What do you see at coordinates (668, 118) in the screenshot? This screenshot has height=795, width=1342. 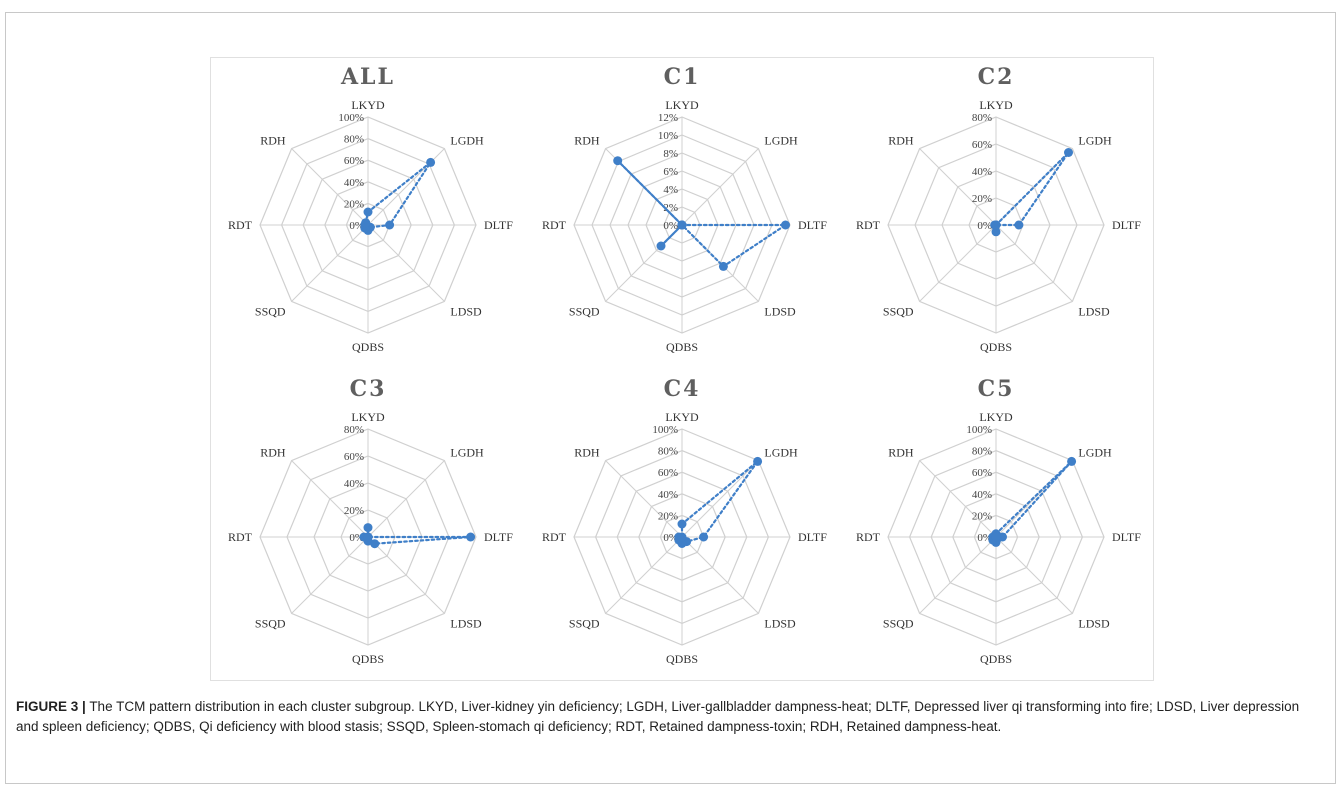 I see `tick-label: 12%` at bounding box center [668, 118].